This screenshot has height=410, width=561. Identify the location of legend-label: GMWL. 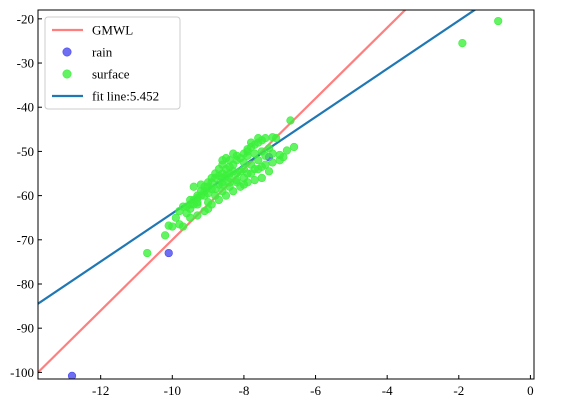
(112, 30).